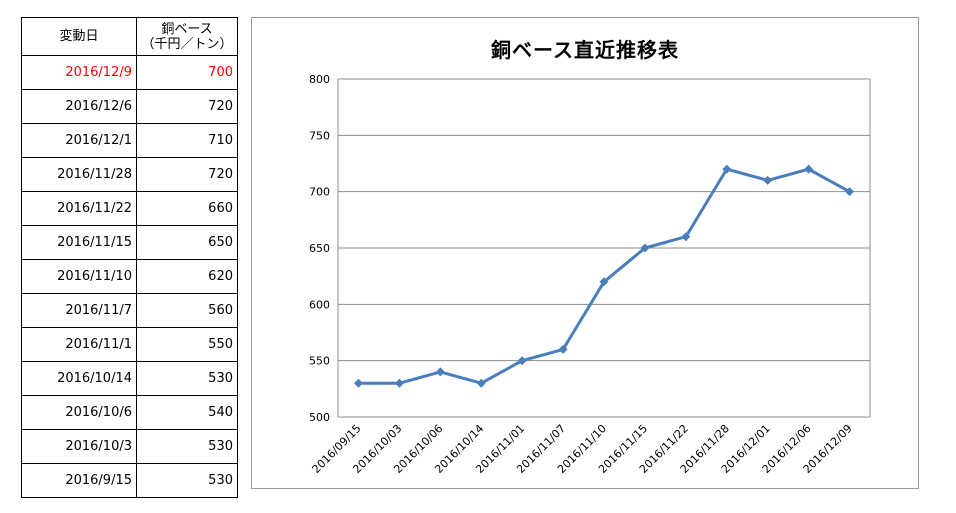 Image resolution: width=956 pixels, height=513 pixels. I want to click on table-row: 2016/11/1 550, so click(129, 344).